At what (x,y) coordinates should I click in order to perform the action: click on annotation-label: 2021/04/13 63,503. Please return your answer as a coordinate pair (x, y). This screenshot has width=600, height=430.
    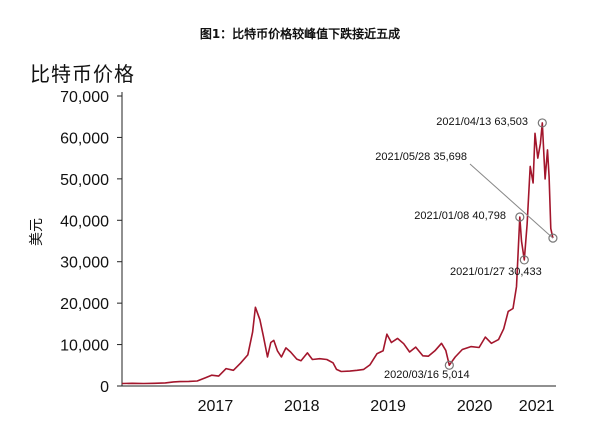
    Looking at the image, I should click on (482, 122).